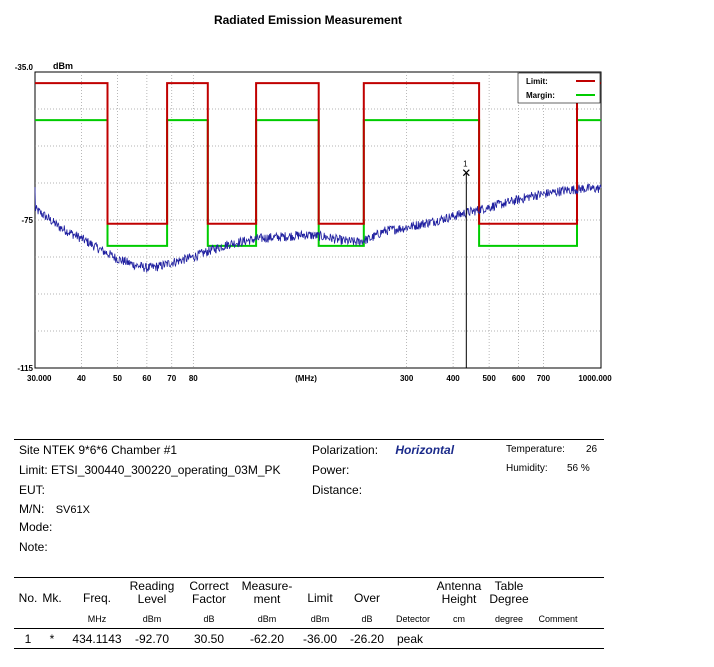 The height and width of the screenshot is (667, 714). Describe the element at coordinates (209, 639) in the screenshot. I see `table-cell: 30.50` at that location.